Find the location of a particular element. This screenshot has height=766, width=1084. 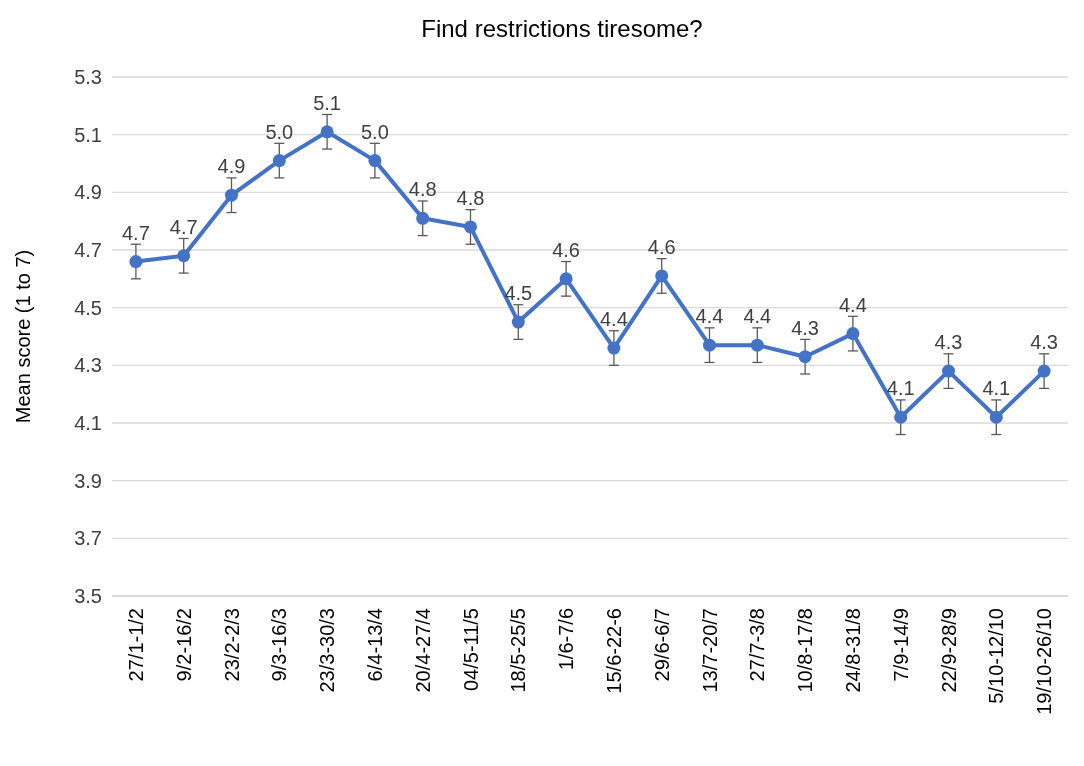

x-tick-label: 9/3-16/3 is located at coordinates (279, 645).